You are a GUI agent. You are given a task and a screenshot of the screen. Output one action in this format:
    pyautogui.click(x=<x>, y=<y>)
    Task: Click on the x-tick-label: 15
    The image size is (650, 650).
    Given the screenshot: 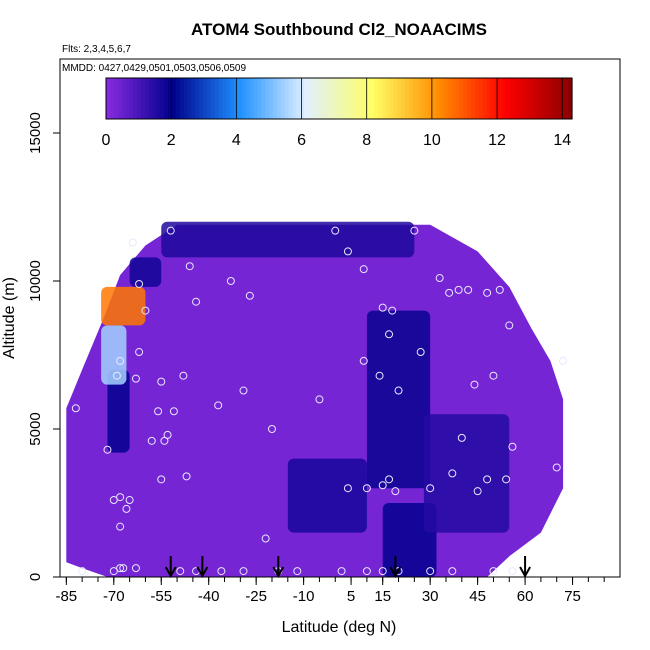 What is the action you would take?
    pyautogui.click(x=382, y=596)
    